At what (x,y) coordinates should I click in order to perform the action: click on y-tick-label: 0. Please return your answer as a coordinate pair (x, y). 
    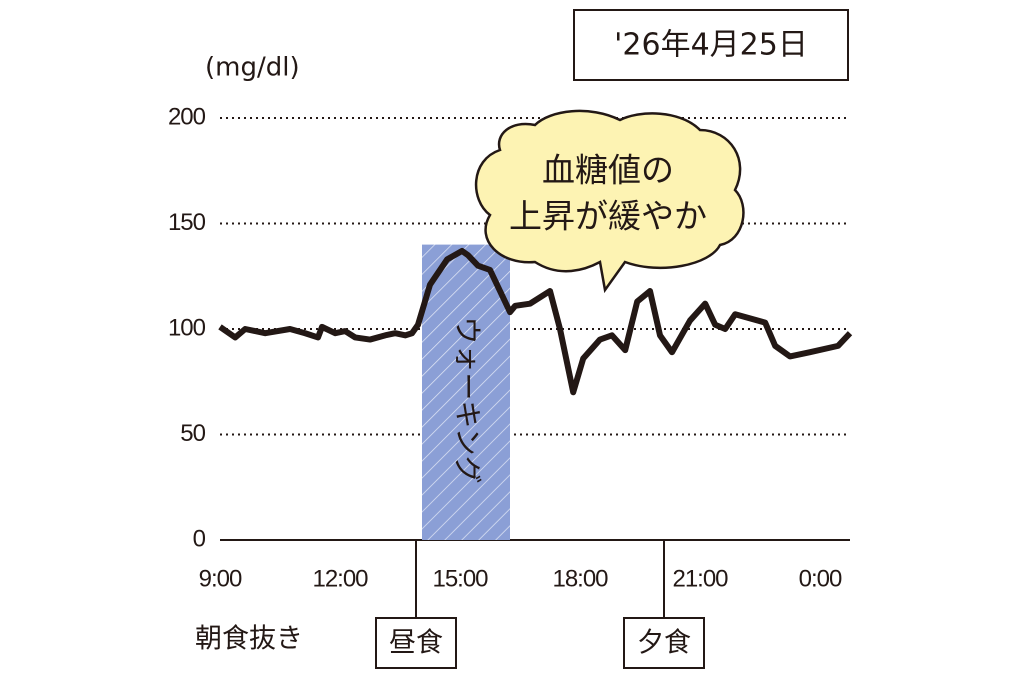
    Looking at the image, I should click on (199, 538).